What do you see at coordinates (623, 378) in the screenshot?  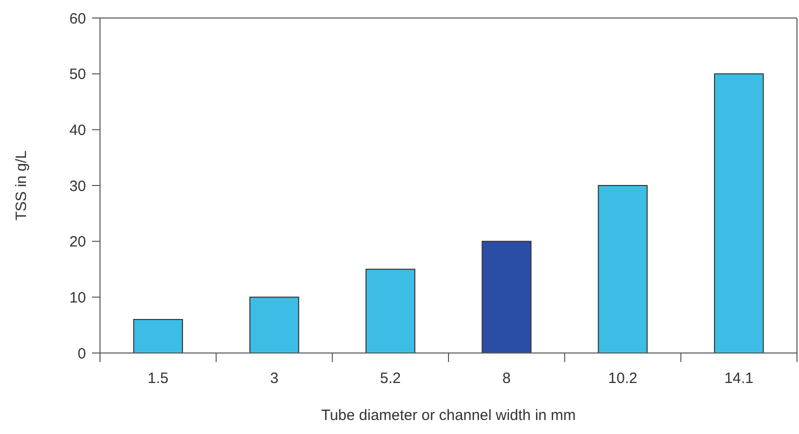 I see `x-tick-label: 10.2` at bounding box center [623, 378].